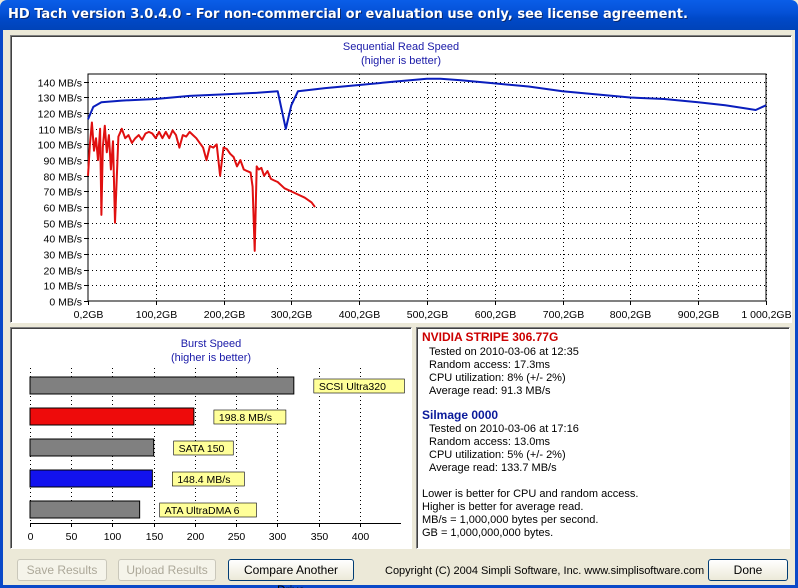 The image size is (798, 588). Describe the element at coordinates (62, 162) in the screenshot. I see `y-tick-label: 90 MB/s` at that location.